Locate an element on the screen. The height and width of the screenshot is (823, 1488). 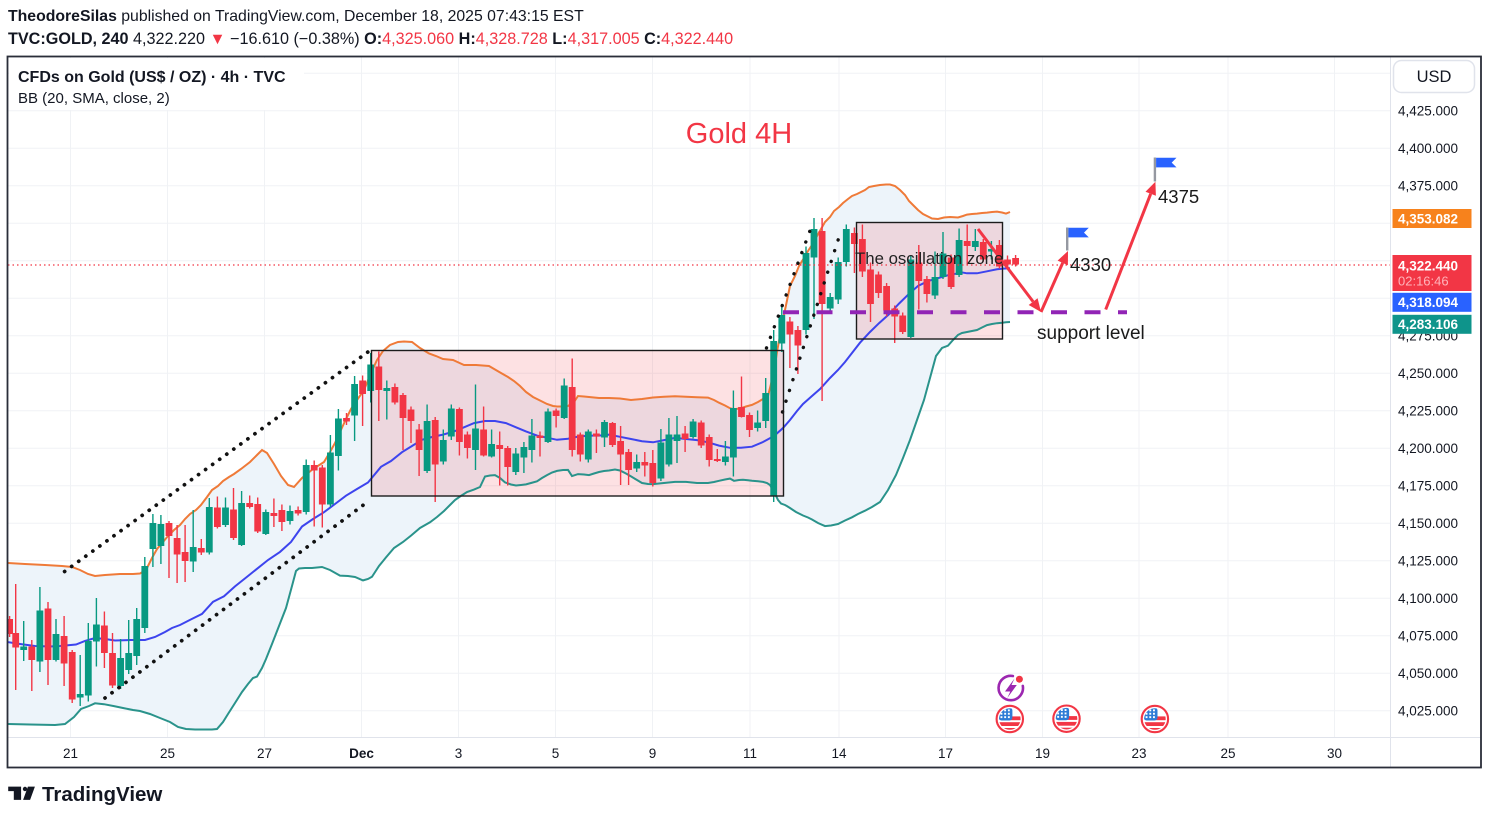
svg-text: 4,025.000 is located at coordinates (1428, 711).